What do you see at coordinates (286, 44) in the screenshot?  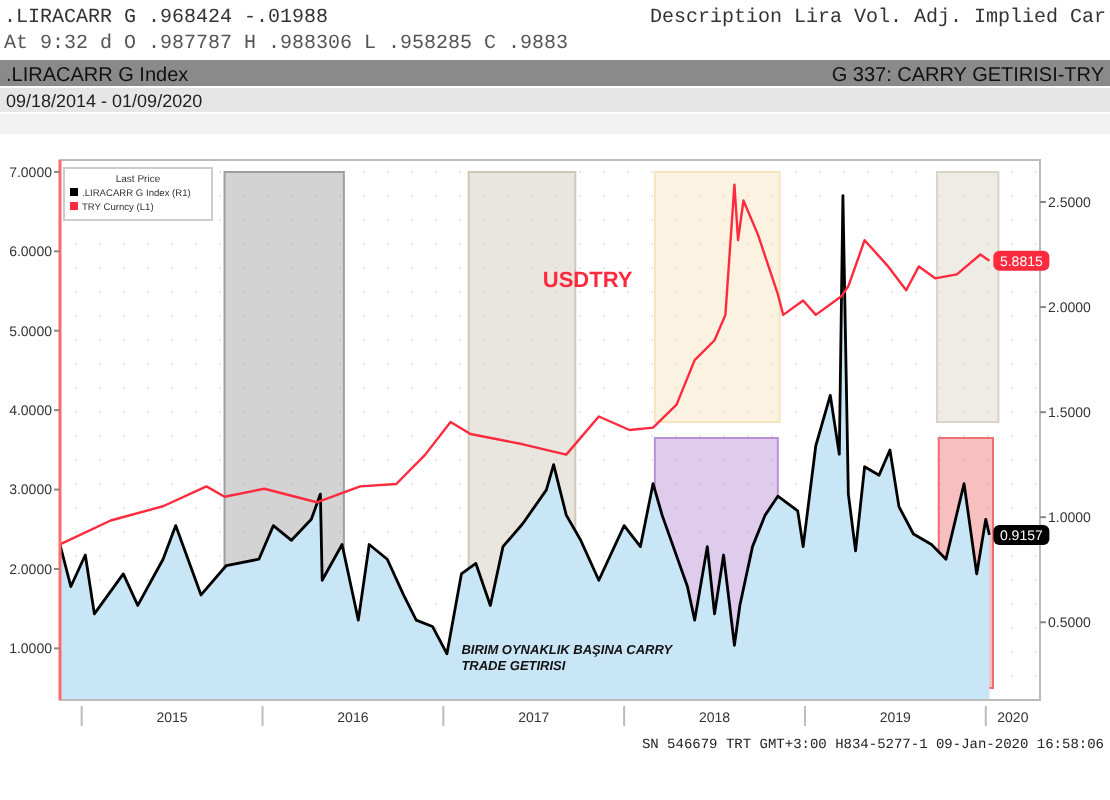 I see `text: At 9:32 d O .987787 H .988306 L .958285 C .9883` at bounding box center [286, 44].